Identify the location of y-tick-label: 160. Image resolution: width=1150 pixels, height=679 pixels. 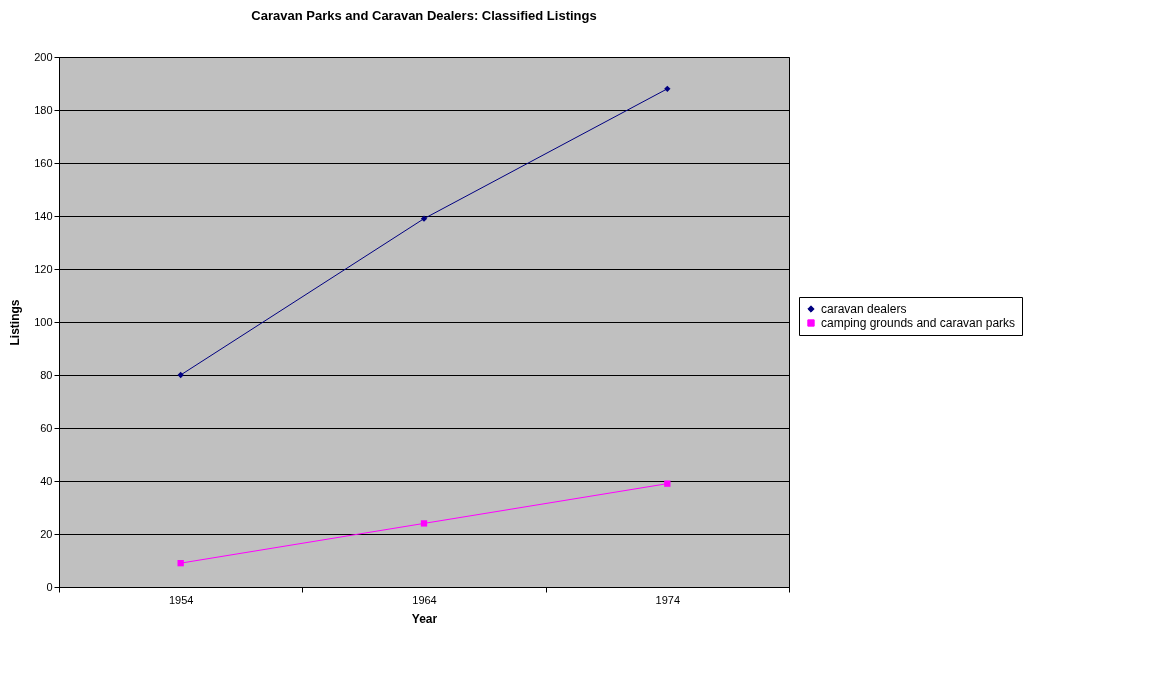
(43, 162).